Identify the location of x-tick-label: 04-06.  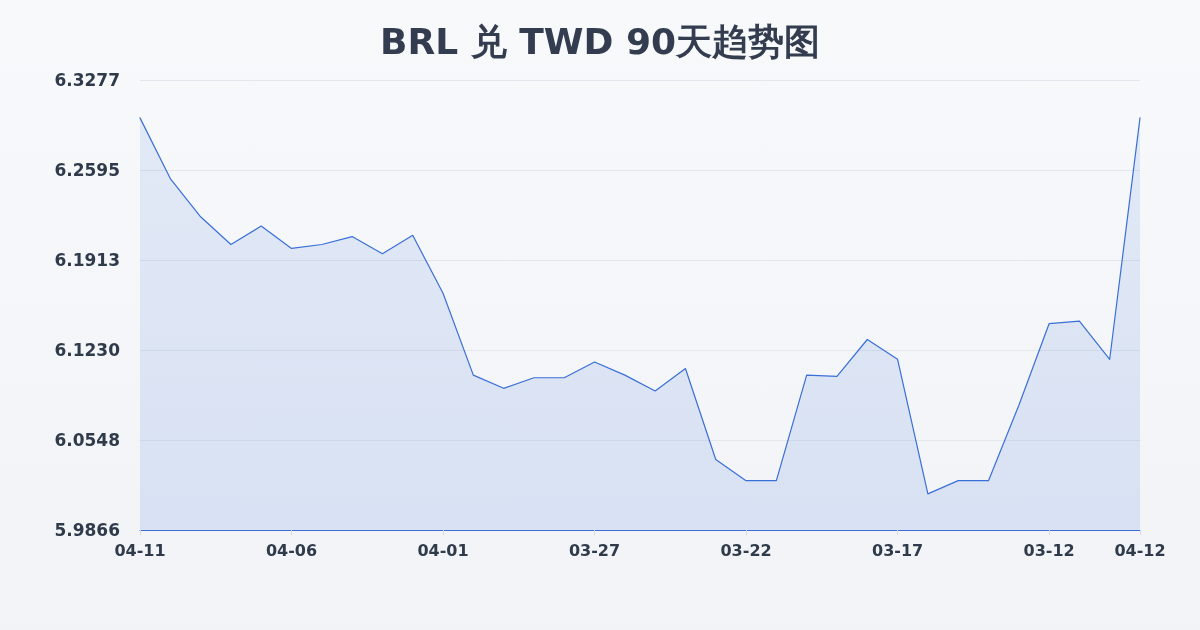
(291, 550).